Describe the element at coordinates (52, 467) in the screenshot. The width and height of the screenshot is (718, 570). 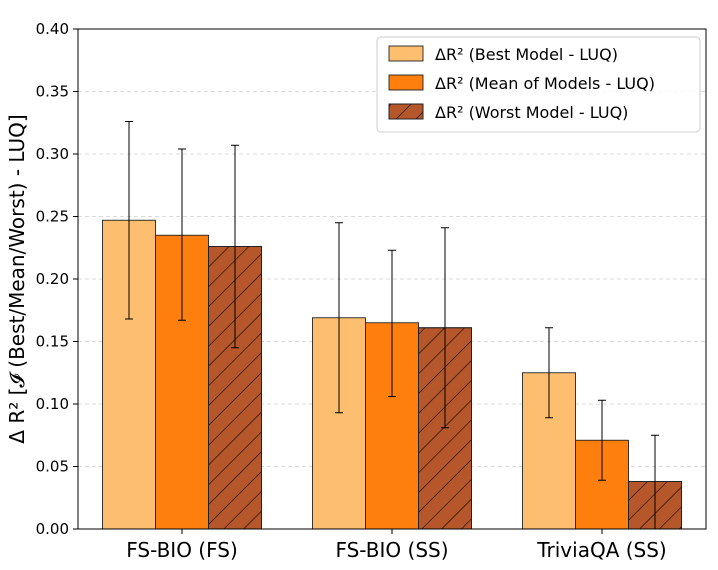
I see `y-tick-label: 0.05` at that location.